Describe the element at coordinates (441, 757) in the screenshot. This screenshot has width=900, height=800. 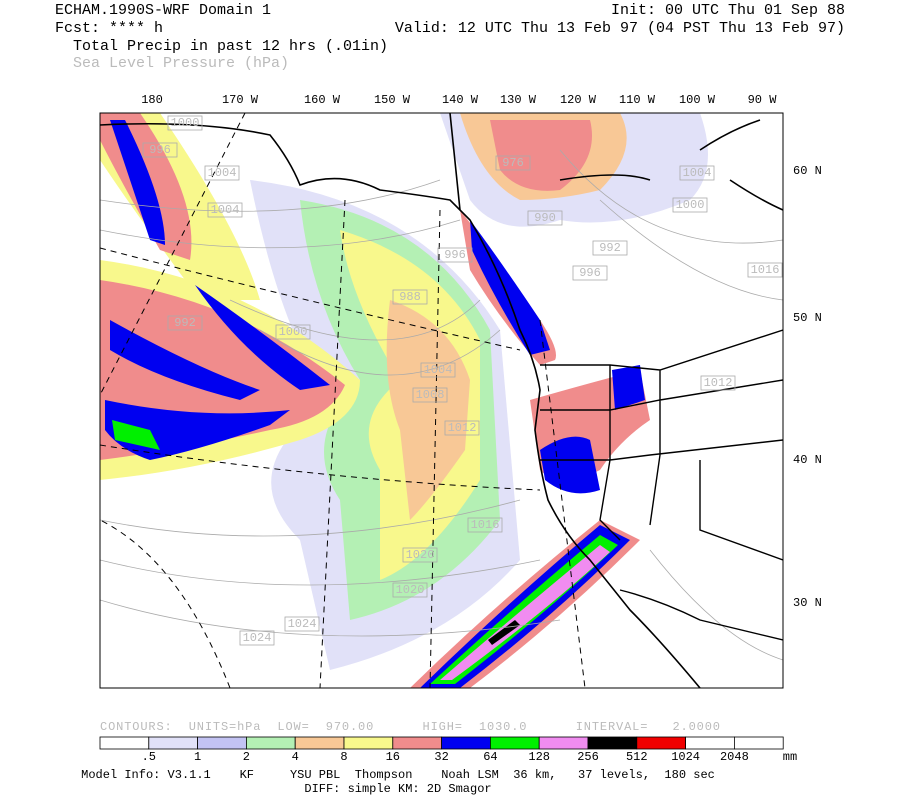
I see `color-bar-label: 32` at that location.